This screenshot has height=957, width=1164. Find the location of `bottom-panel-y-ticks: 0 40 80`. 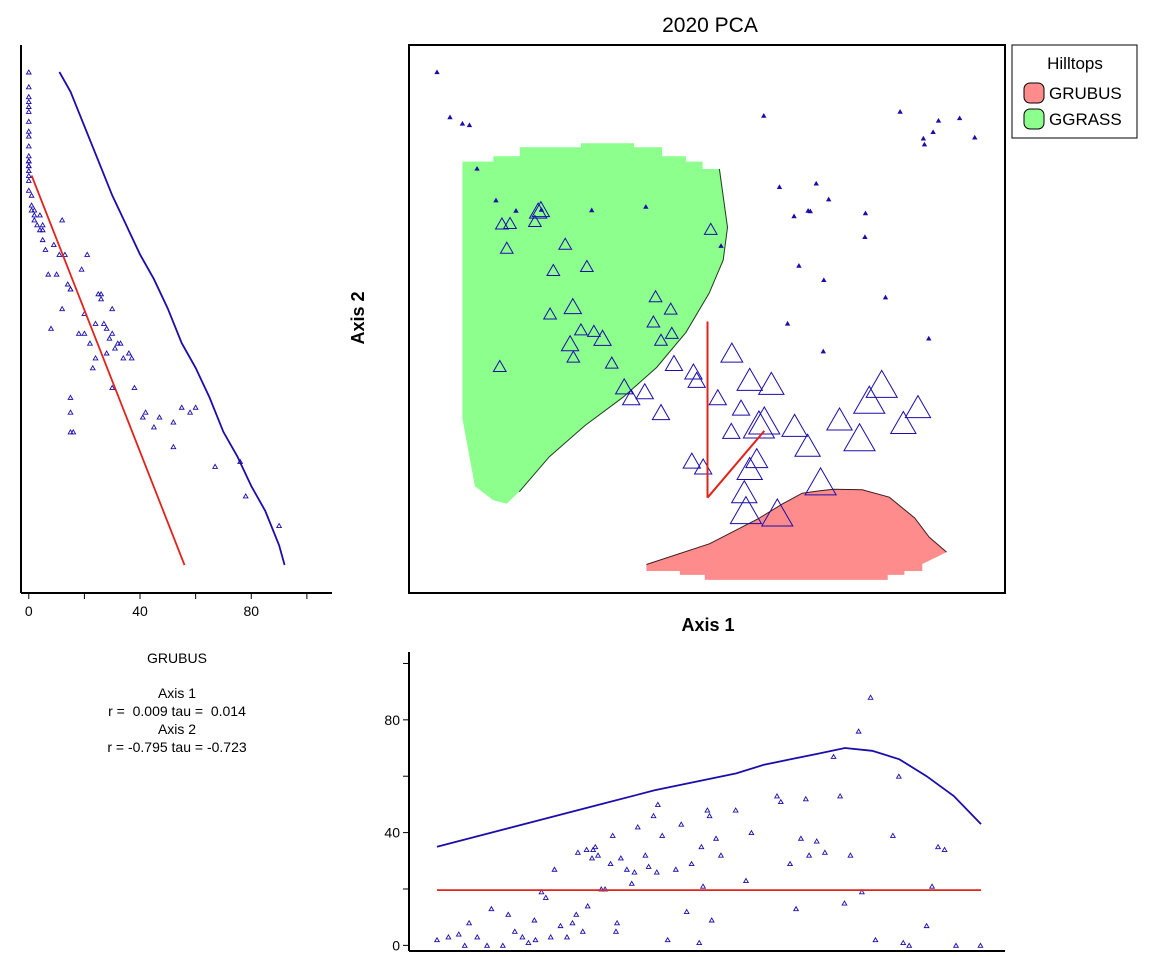

bottom-panel-y-ticks: 0 40 80 is located at coordinates (396, 807).